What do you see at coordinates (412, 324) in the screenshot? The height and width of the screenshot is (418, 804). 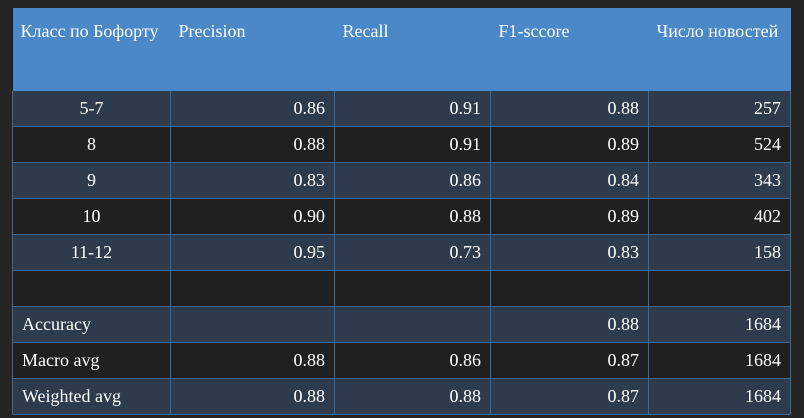 I see `recall-cell` at bounding box center [412, 324].